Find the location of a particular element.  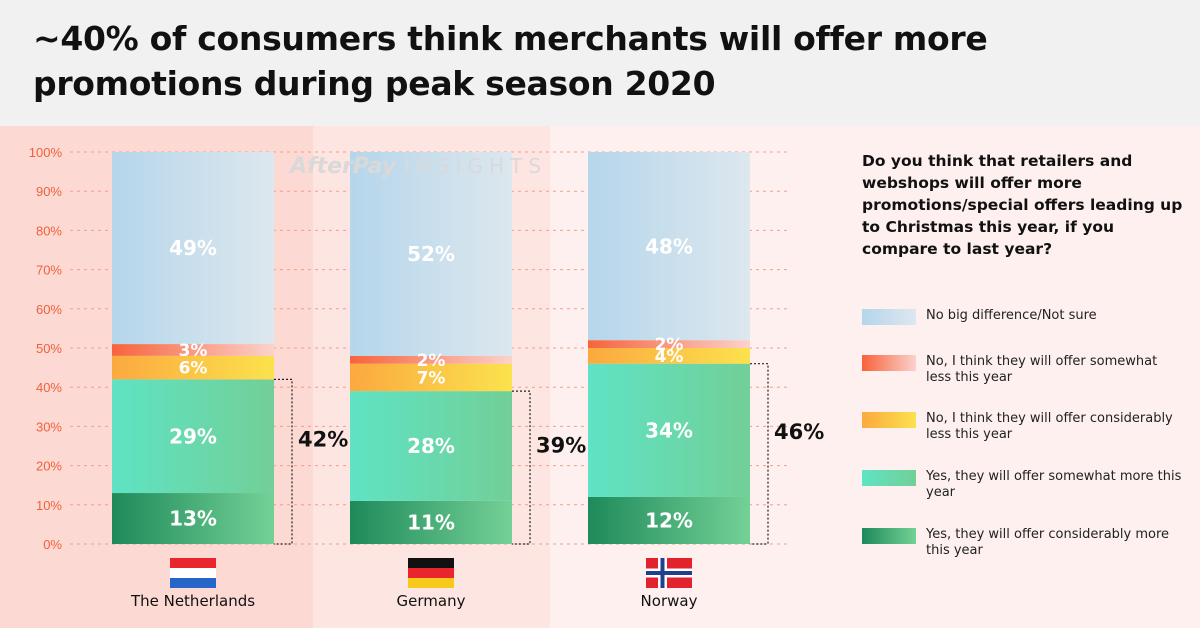

legend-label: No big difference/Not sure is located at coordinates (1011, 315).